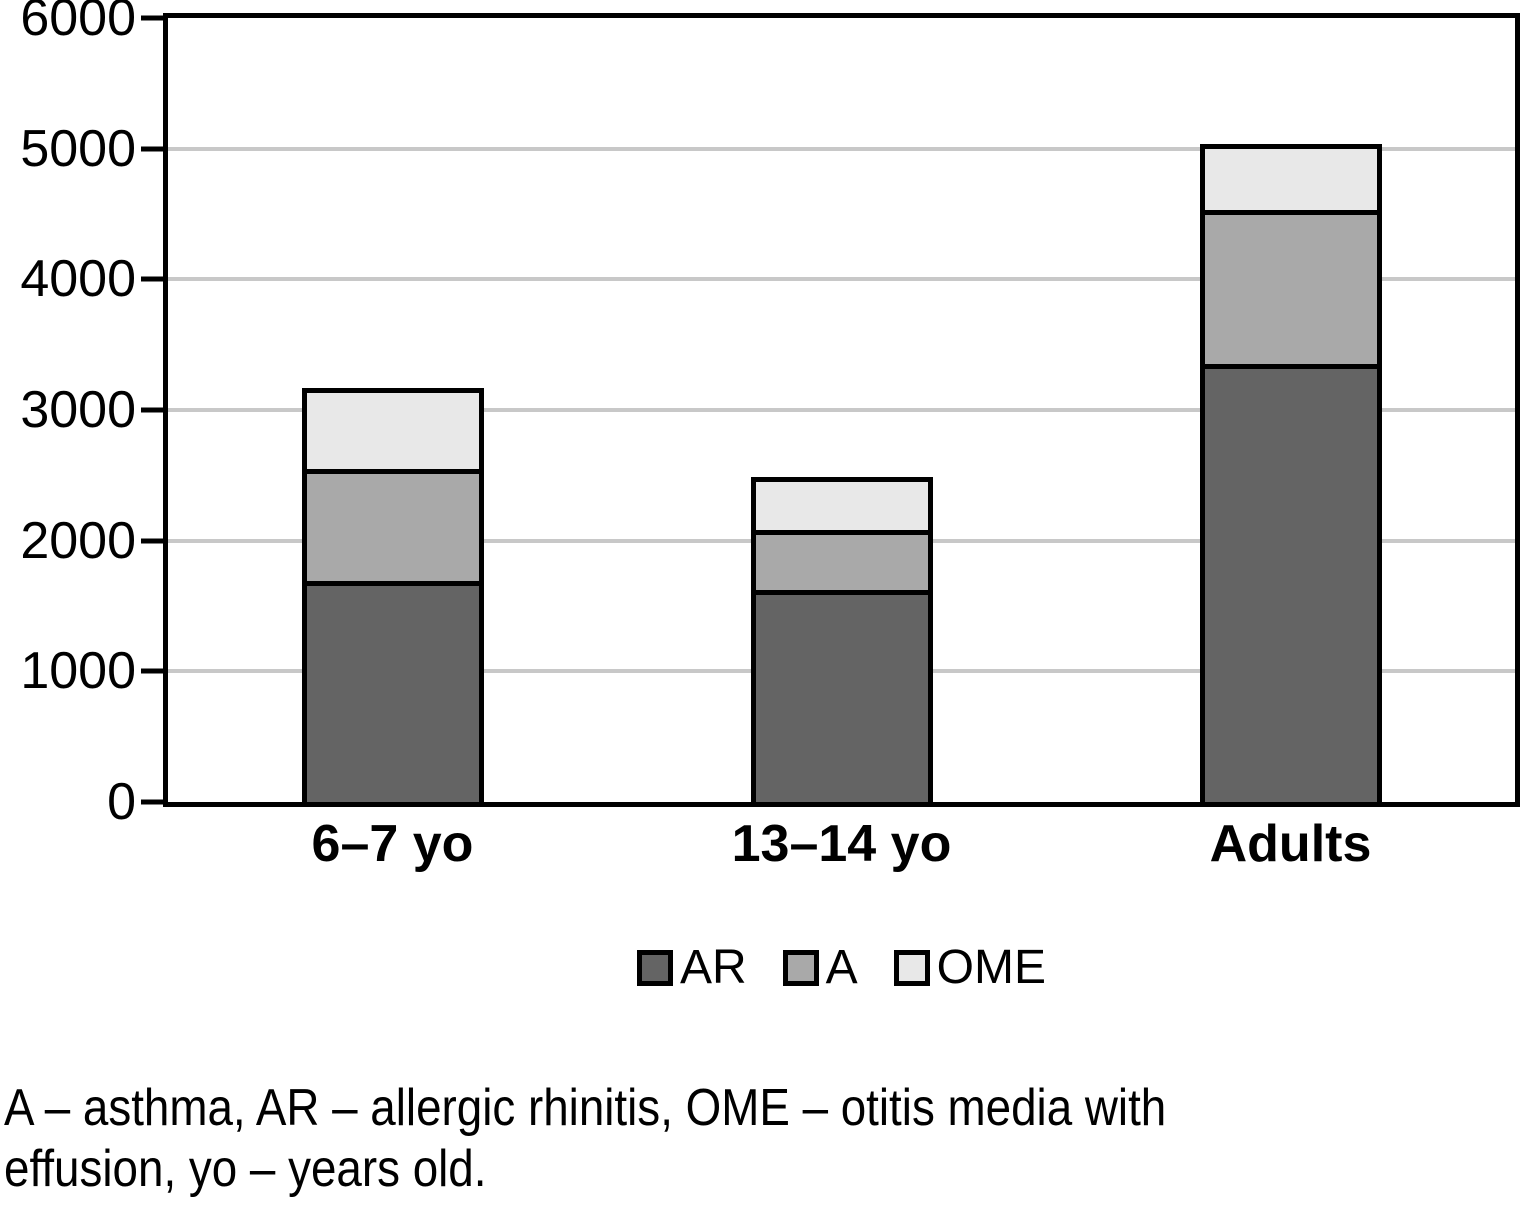  I want to click on legend-item-ar: AR, so click(691, 967).